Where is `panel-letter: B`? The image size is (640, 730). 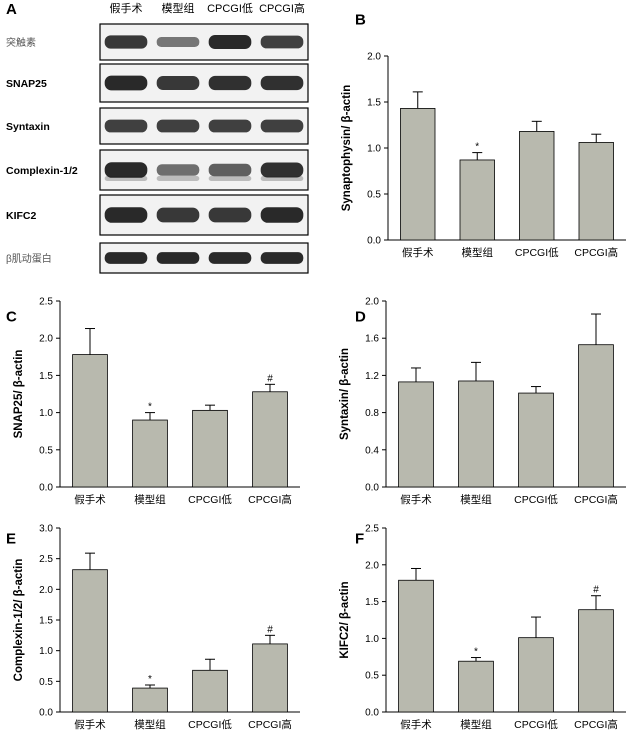 panel-letter: B is located at coordinates (360, 19).